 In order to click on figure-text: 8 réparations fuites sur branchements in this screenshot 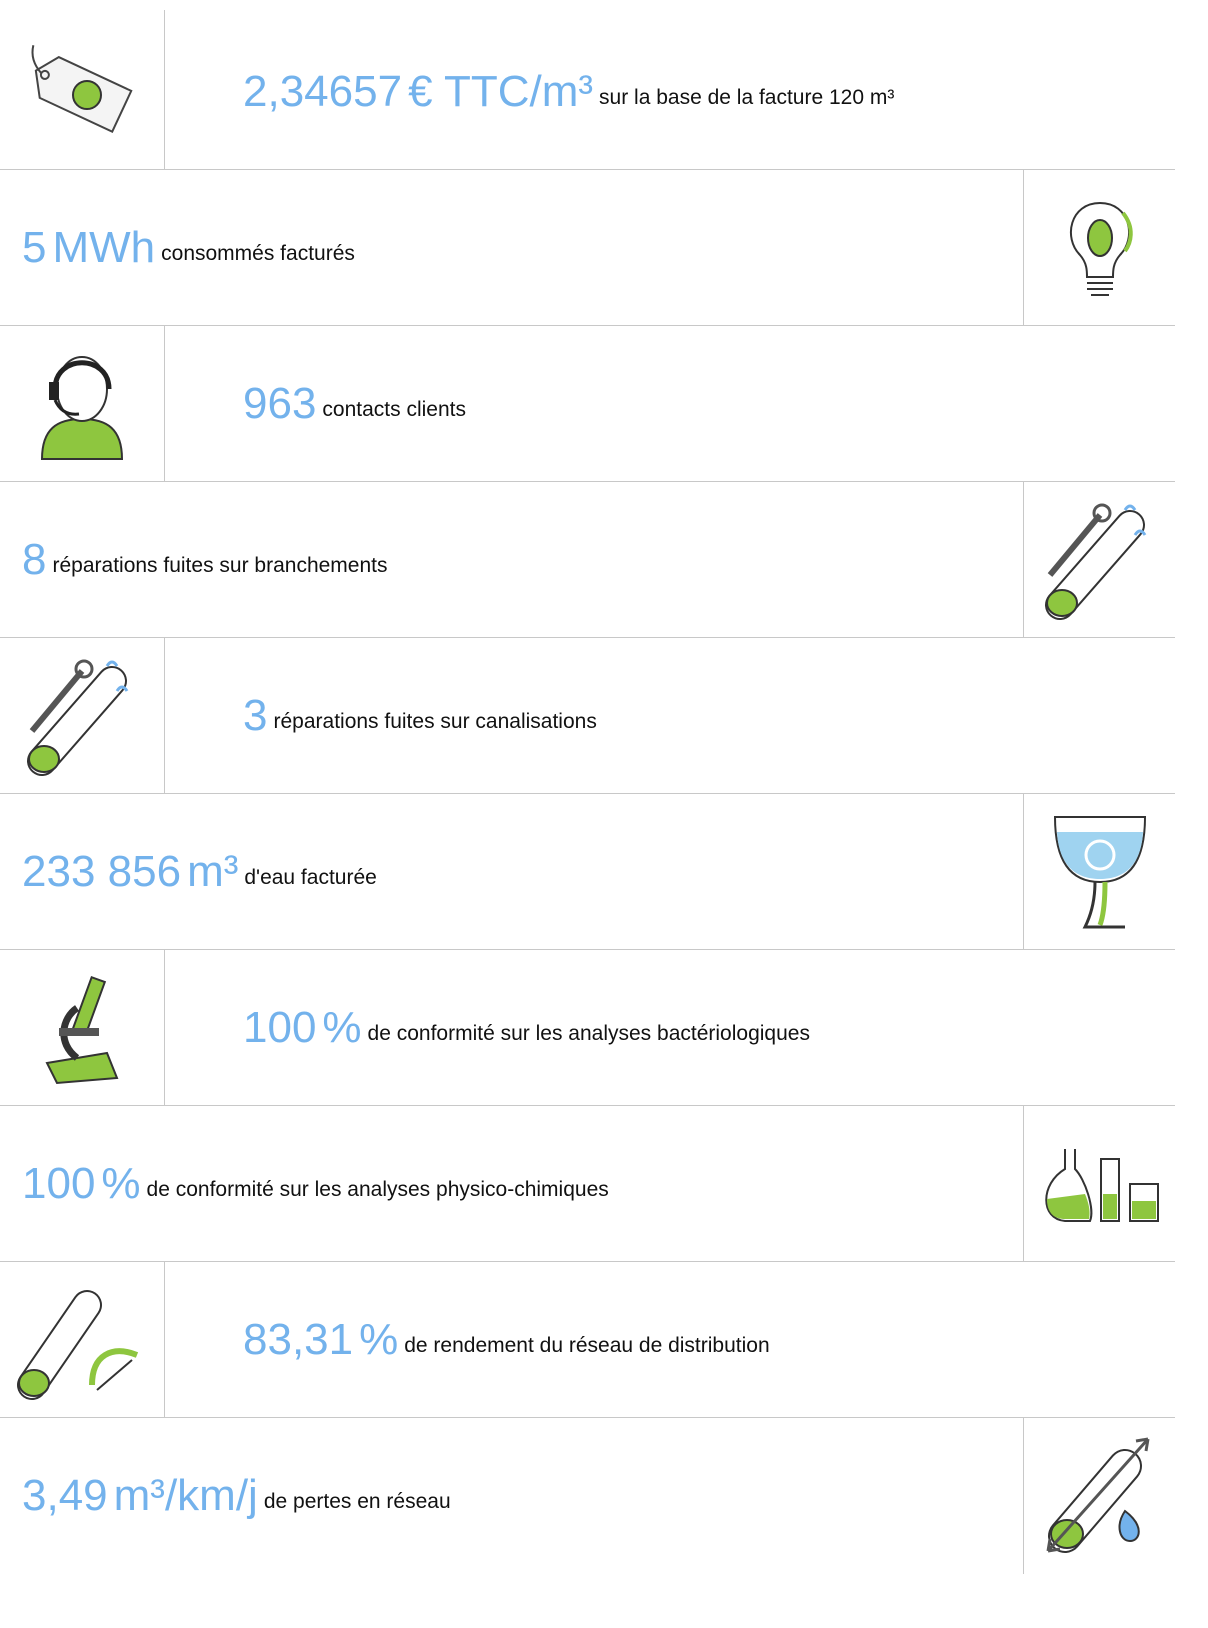, I will do `click(205, 560)`.